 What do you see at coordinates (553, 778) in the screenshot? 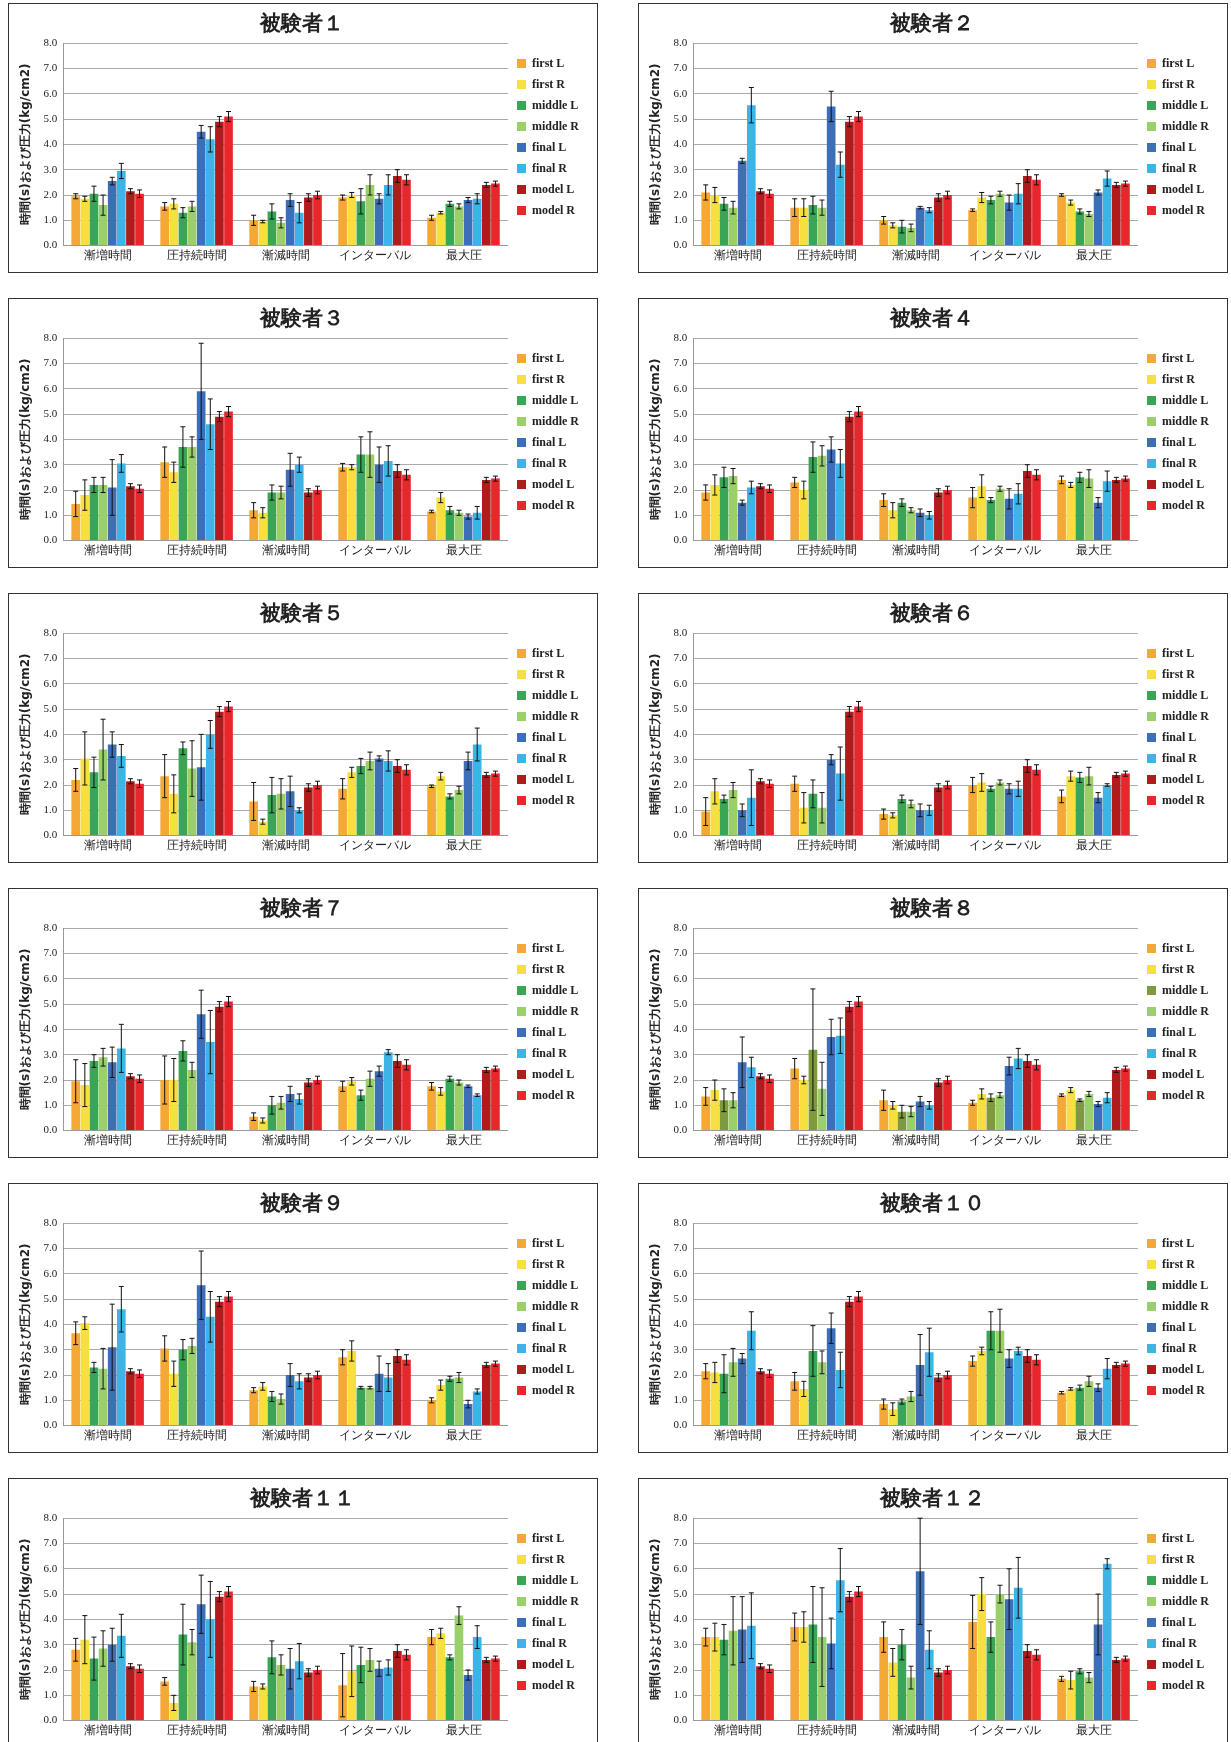
I see `legend-label: model L` at bounding box center [553, 778].